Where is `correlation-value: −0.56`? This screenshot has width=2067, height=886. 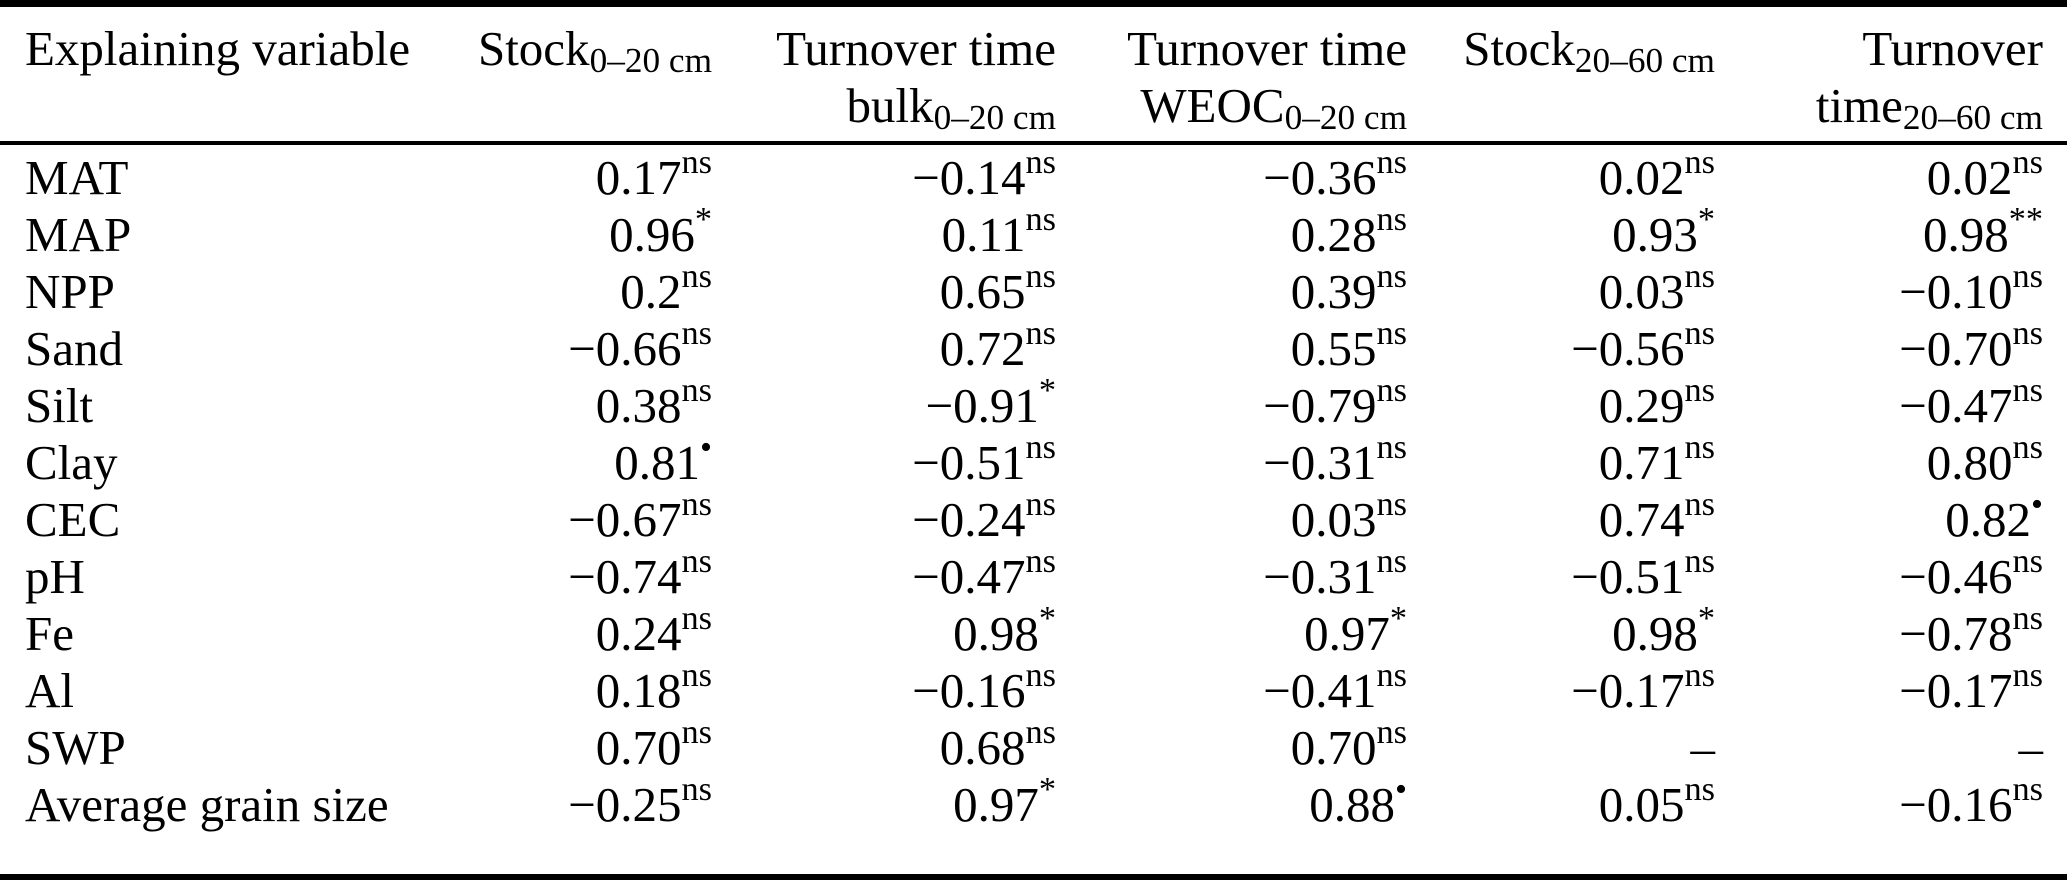 correlation-value: −0.56 is located at coordinates (1628, 348).